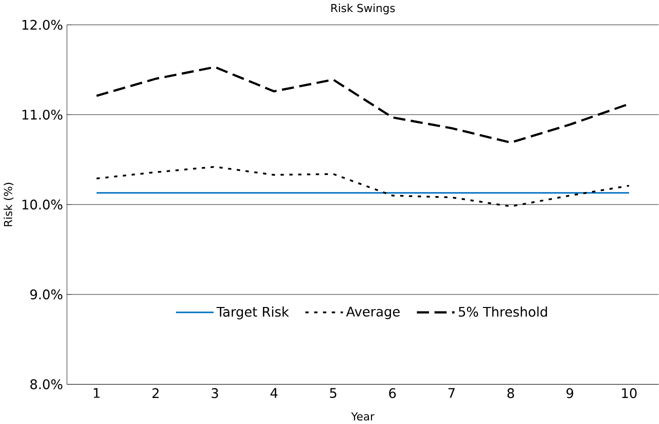  What do you see at coordinates (253, 313) in the screenshot?
I see `legend-label: Target Risk` at bounding box center [253, 313].